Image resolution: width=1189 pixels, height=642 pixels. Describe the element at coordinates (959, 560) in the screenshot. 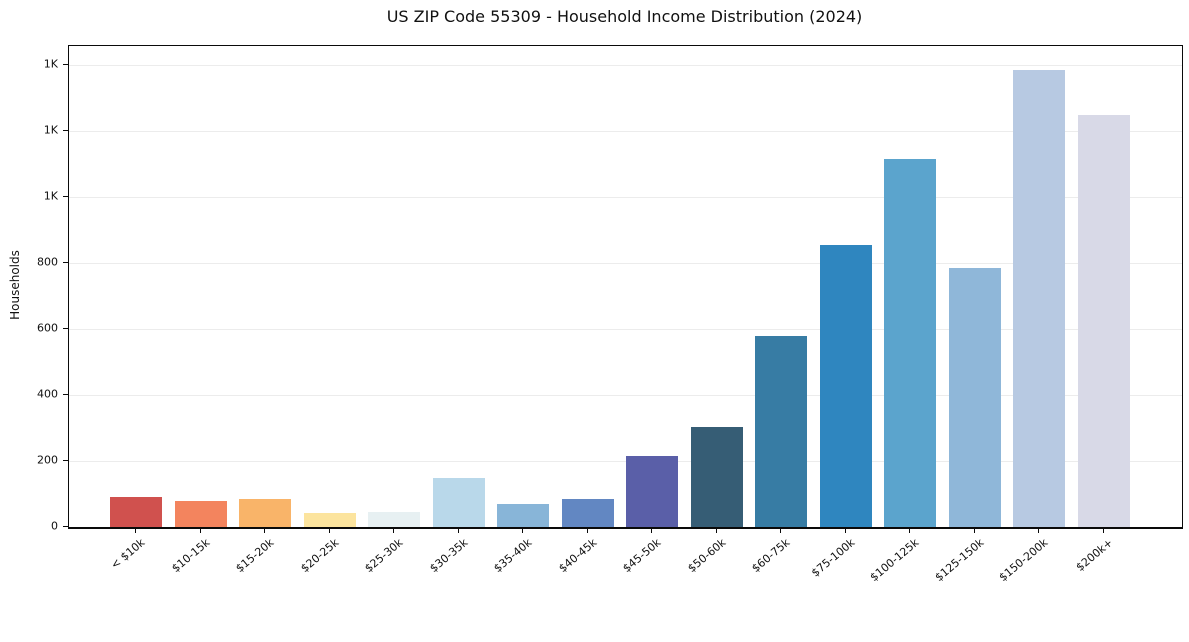

I see `x-tick-label: $125-150k` at that location.